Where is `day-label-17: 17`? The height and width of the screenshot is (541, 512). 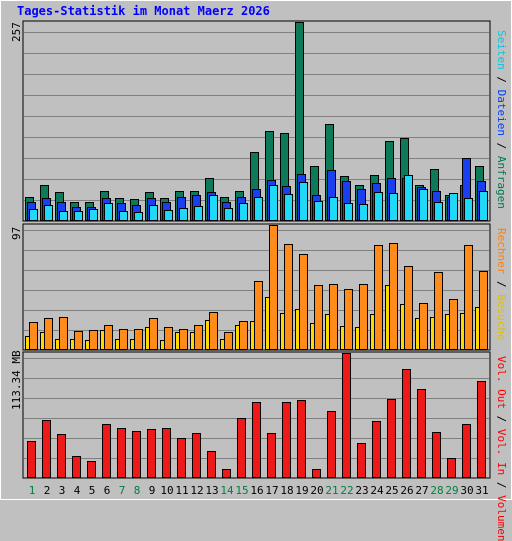
day-label-17: 17 is located at coordinates (271, 490).